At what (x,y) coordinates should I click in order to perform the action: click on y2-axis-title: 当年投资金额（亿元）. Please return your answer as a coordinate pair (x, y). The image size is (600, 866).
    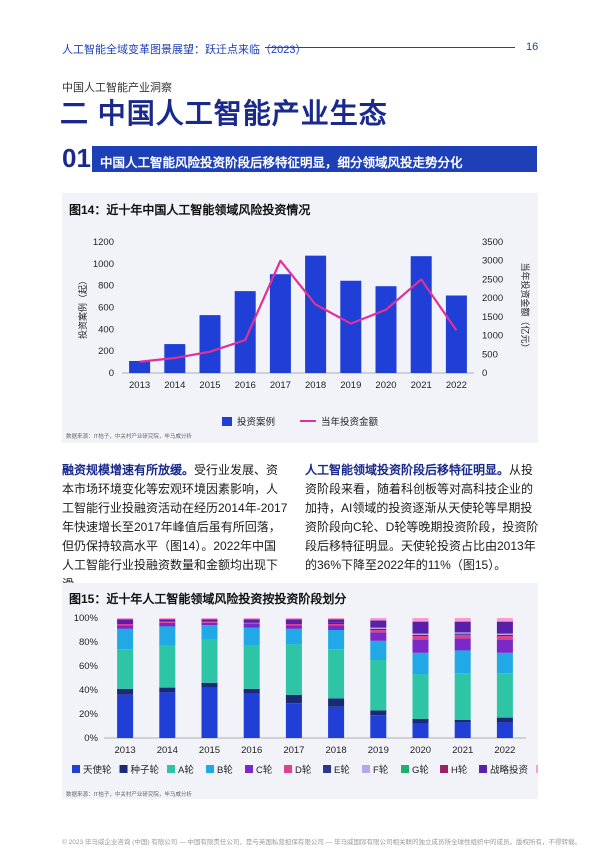
    Looking at the image, I should click on (525, 307).